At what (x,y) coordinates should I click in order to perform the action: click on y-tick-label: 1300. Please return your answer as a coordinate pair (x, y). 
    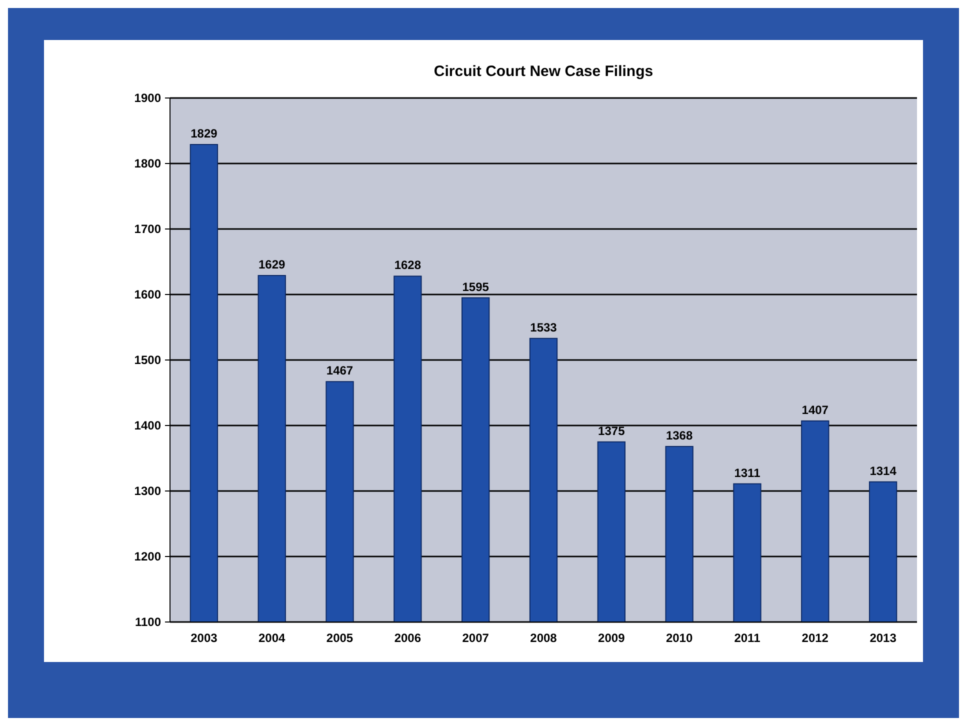
    Looking at the image, I should click on (148, 491).